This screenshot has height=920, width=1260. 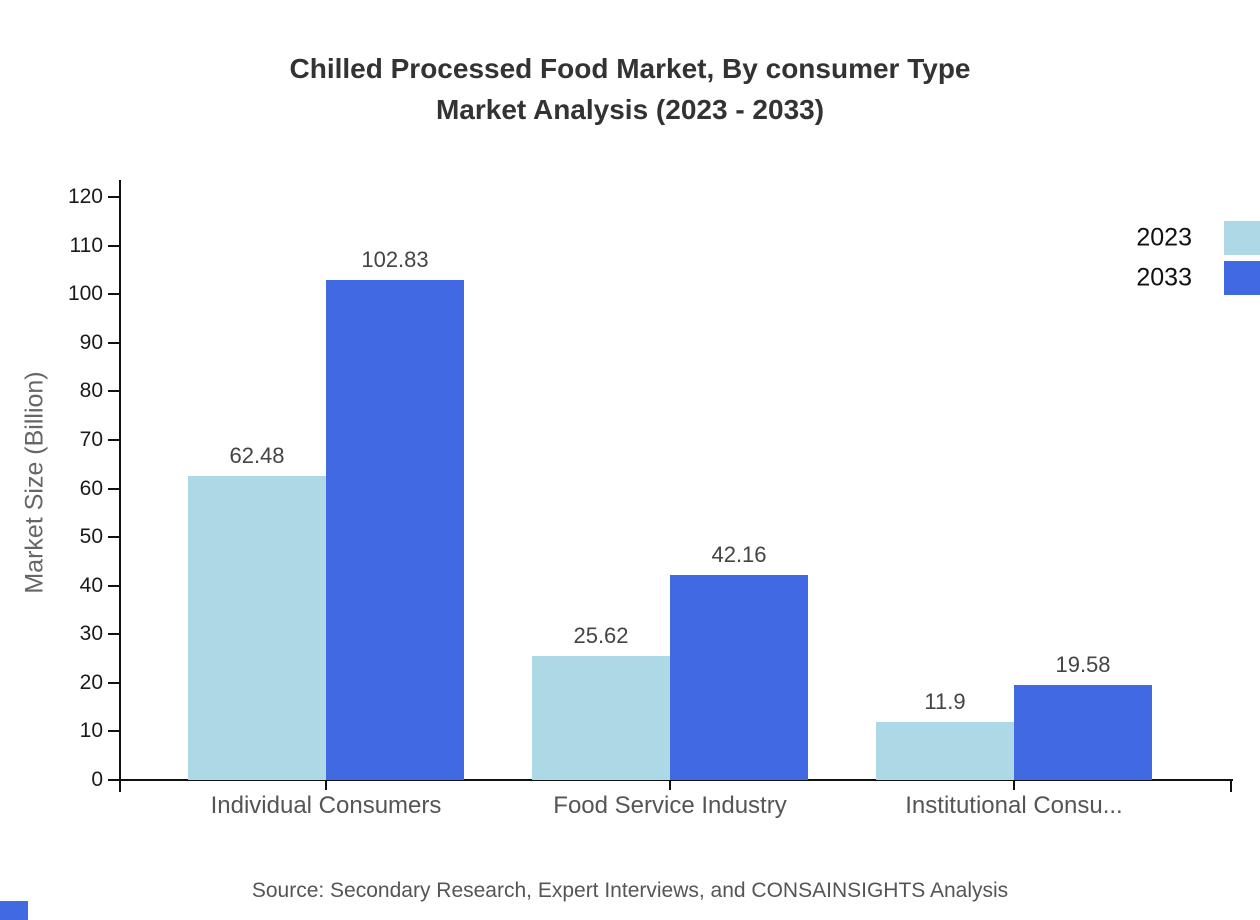 I want to click on x-category-label-individual-consumers: Individual Consumers, so click(x=326, y=805).